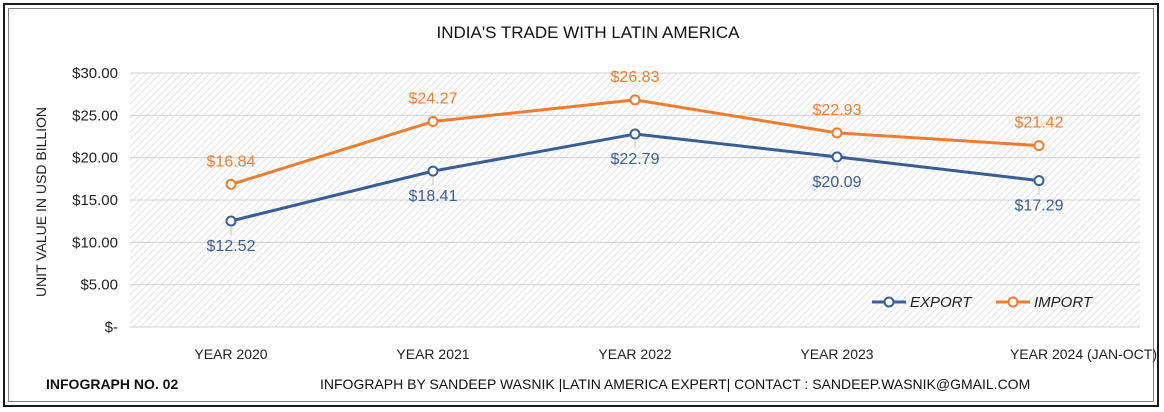  Describe the element at coordinates (1064, 302) in the screenshot. I see `legend-label-import: IMPORT` at that location.